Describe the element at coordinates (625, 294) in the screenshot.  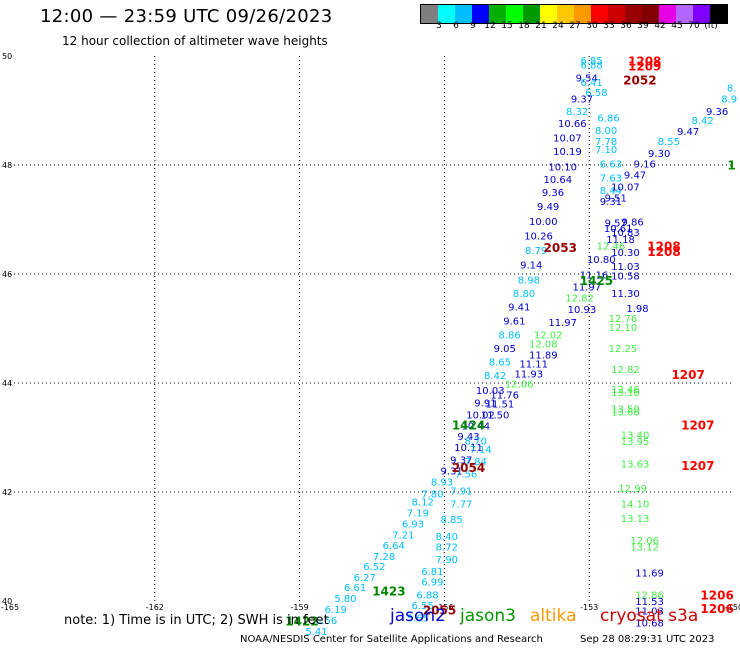
I see `wave-height-value: 11.30` at that location.